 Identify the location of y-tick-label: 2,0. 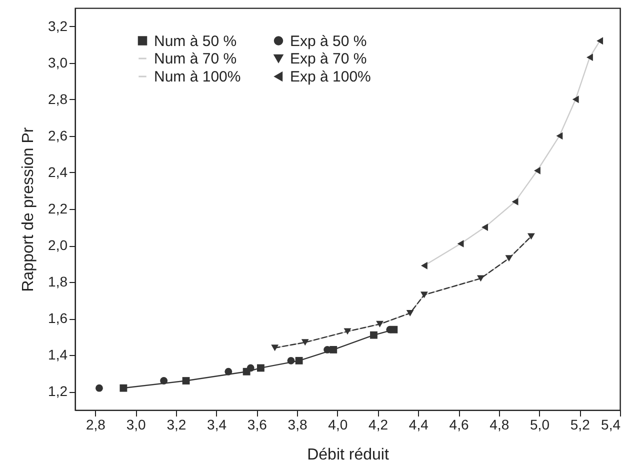
(58, 245).